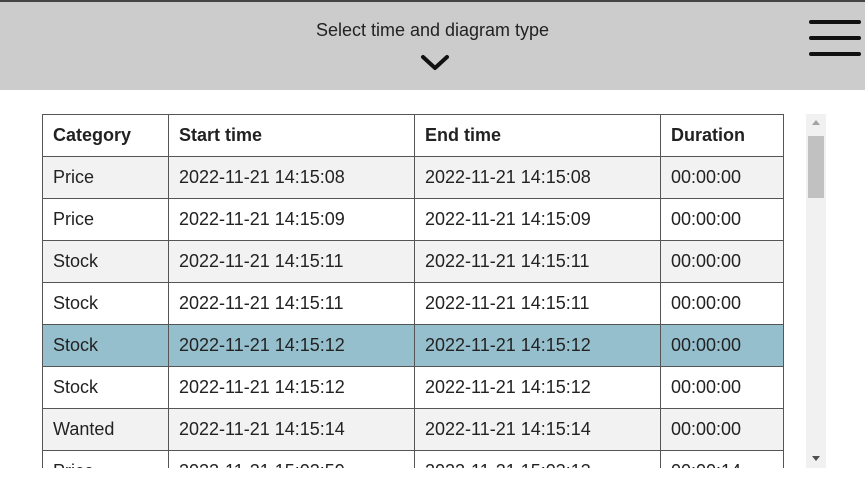  Describe the element at coordinates (537, 459) in the screenshot. I see `cell-end-time: 2022-11-21 15:03:13` at that location.